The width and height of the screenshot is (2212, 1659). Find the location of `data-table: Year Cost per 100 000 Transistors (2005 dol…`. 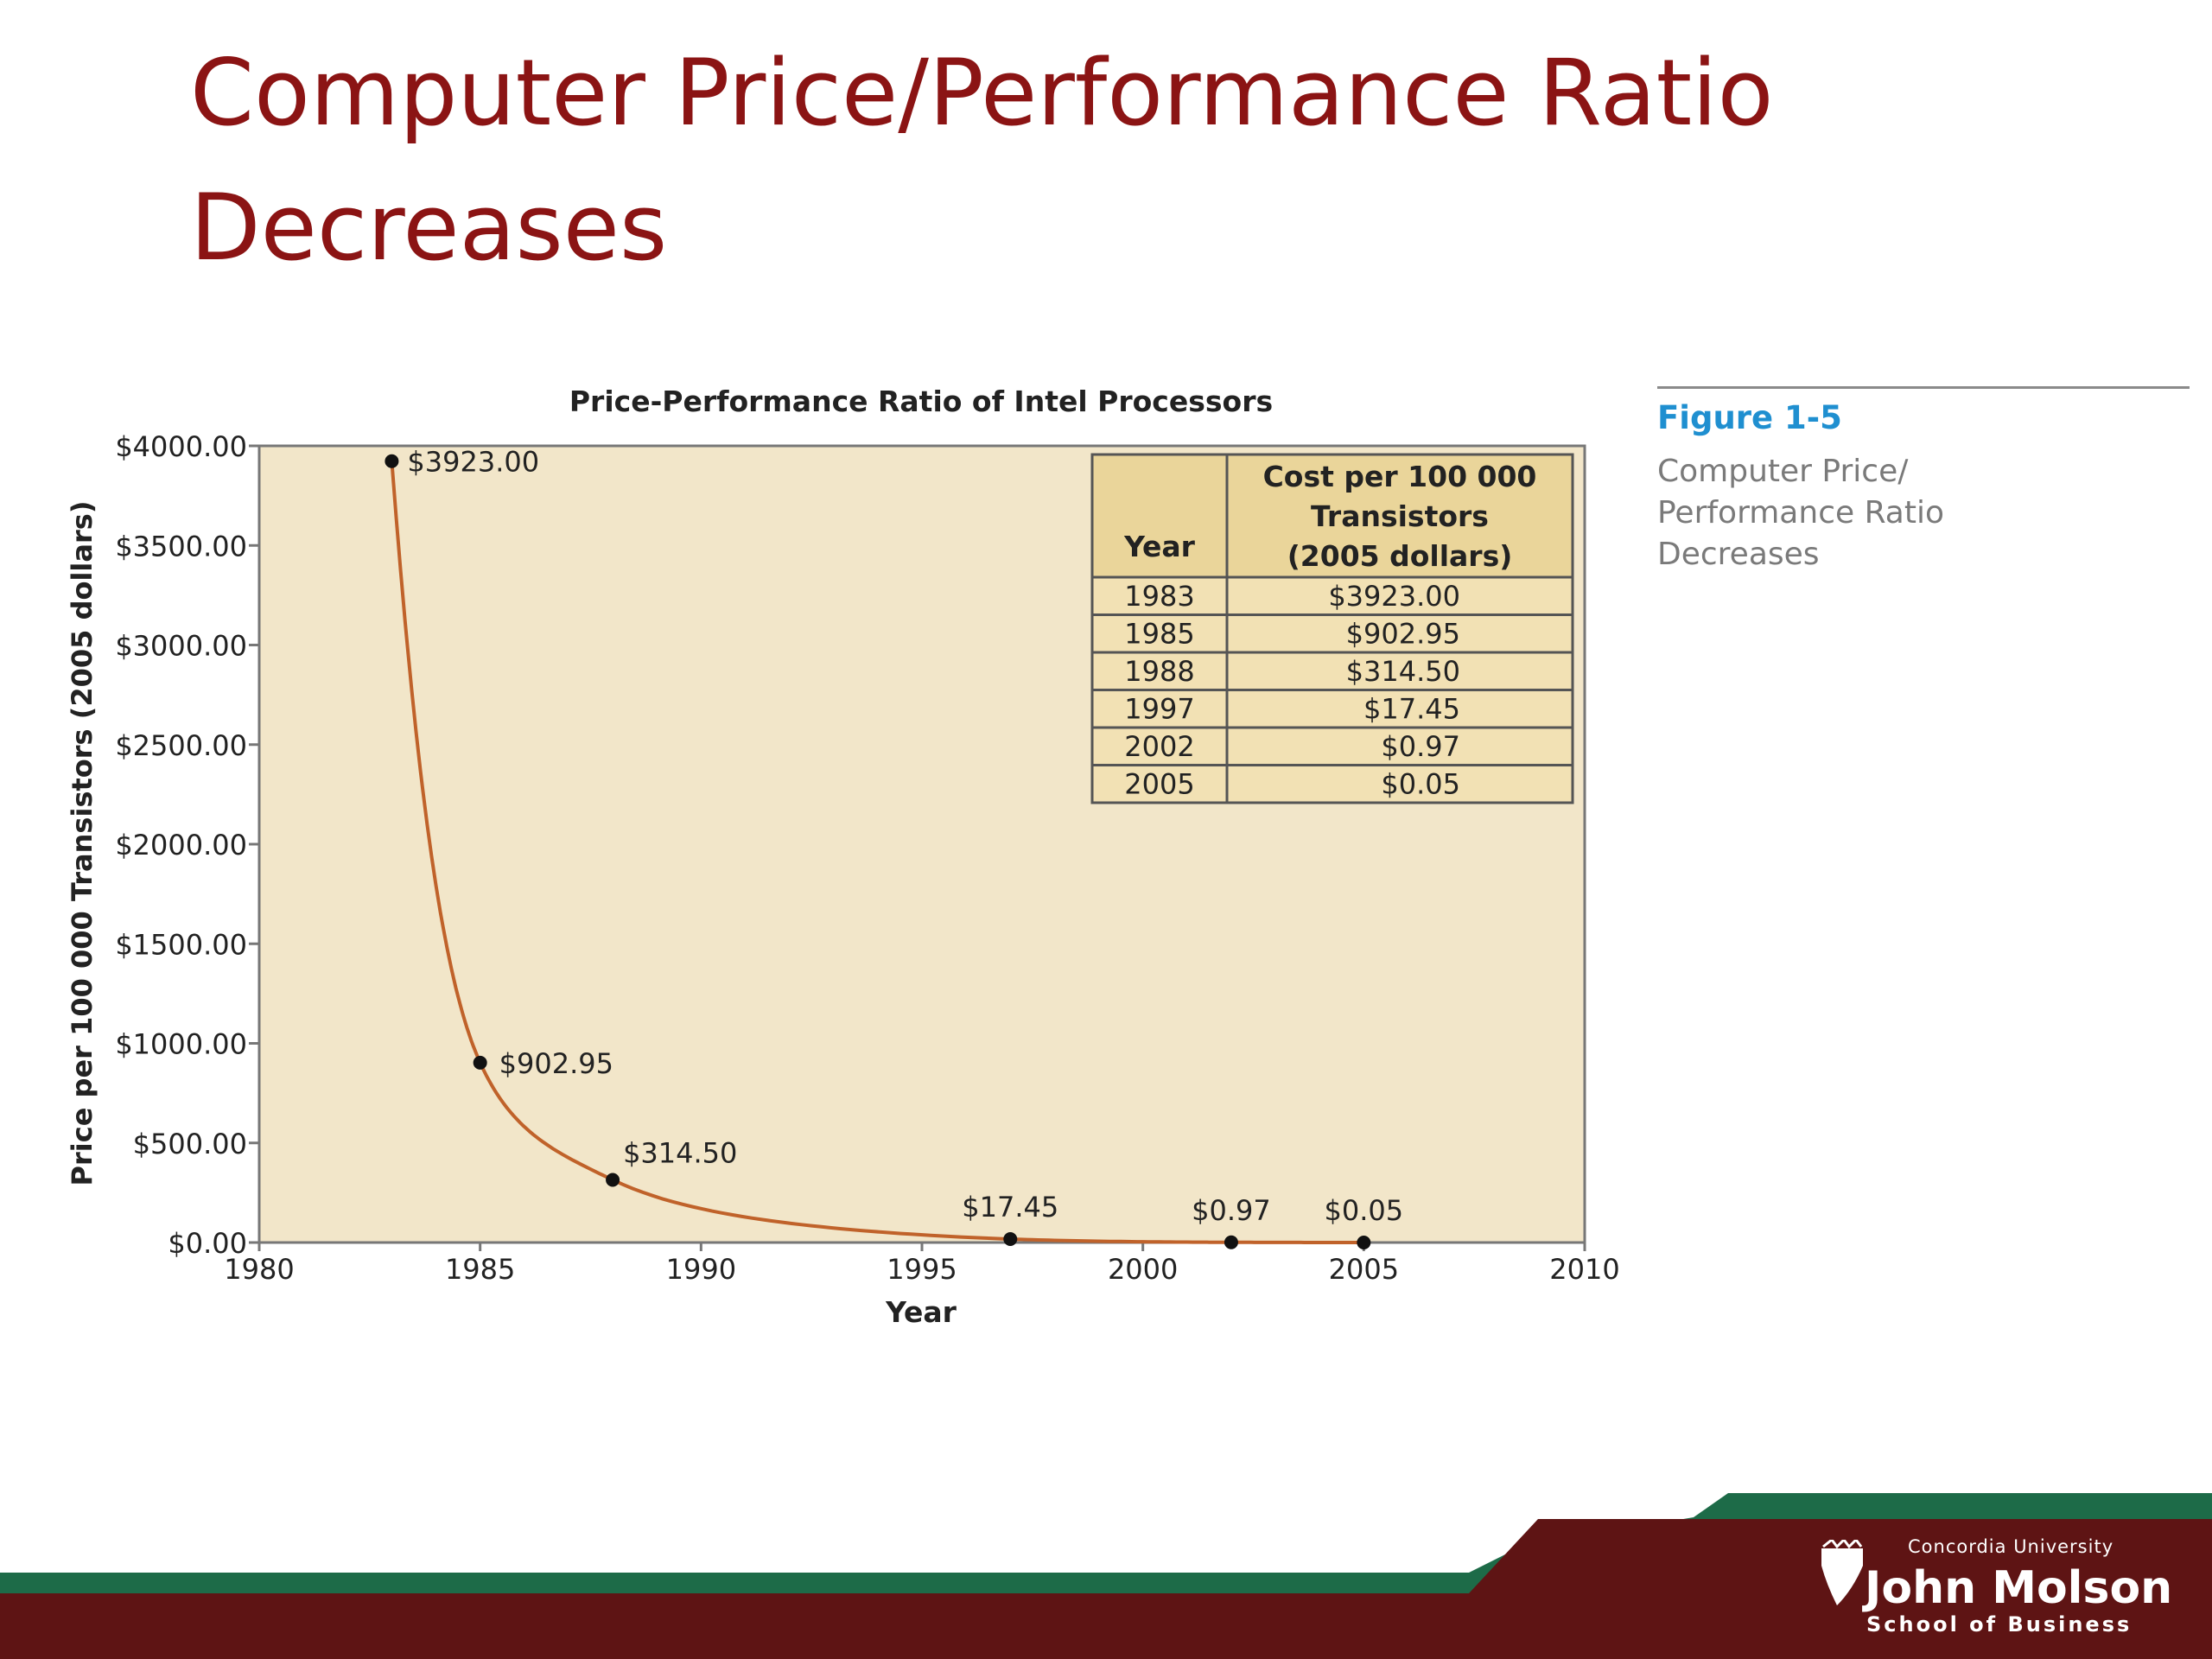

data-table: Year Cost per 100 000 Transistors (2005 dol… is located at coordinates (1332, 628).